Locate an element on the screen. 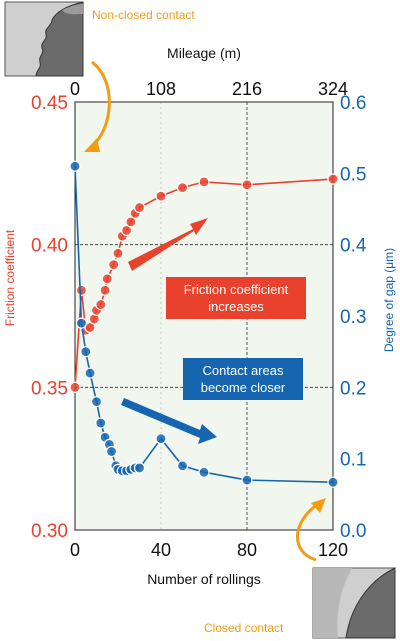 The image size is (400, 641). right-axis-title: Degree of gap (μm) is located at coordinates (389, 300).